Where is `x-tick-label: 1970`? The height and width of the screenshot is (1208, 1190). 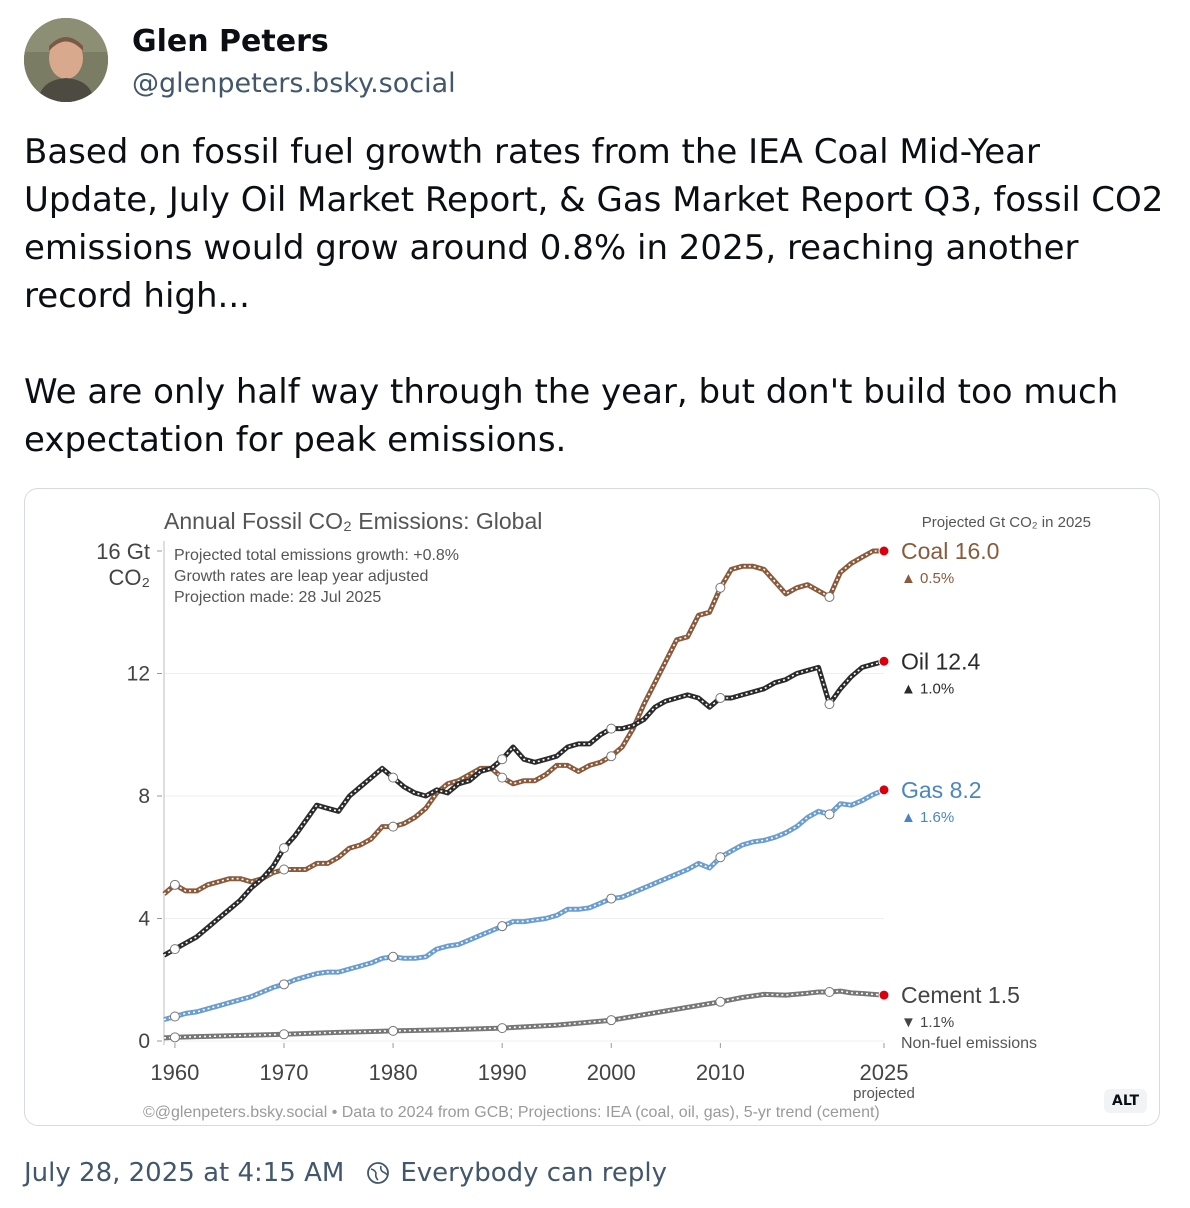
x-tick-label: 1970 is located at coordinates (284, 1072).